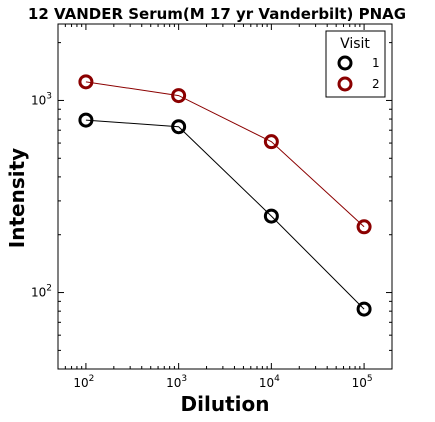 The height and width of the screenshot is (422, 435). What do you see at coordinates (83, 382) in the screenshot?
I see `x-tick-label: 10²` at bounding box center [83, 382].